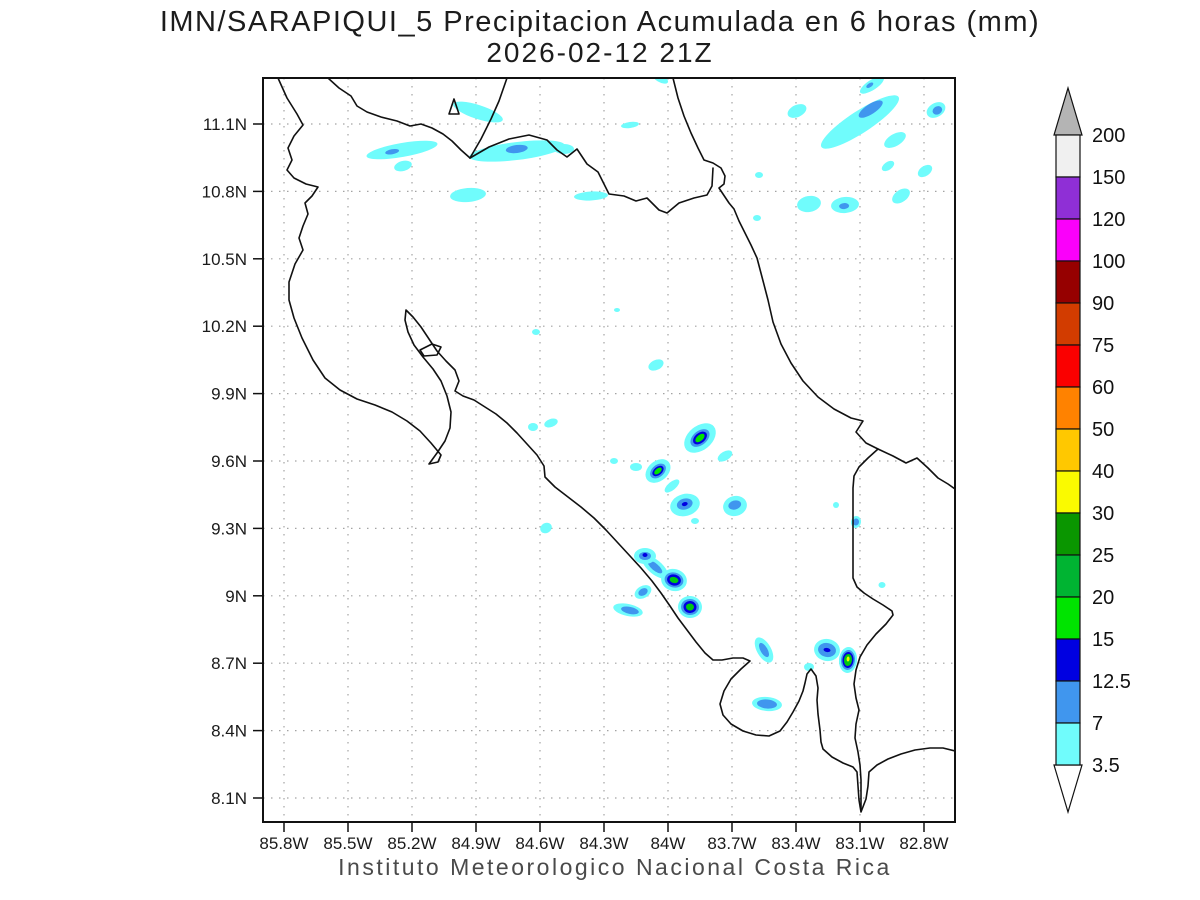  I want to click on colorbar-label: 20, so click(1103, 598).